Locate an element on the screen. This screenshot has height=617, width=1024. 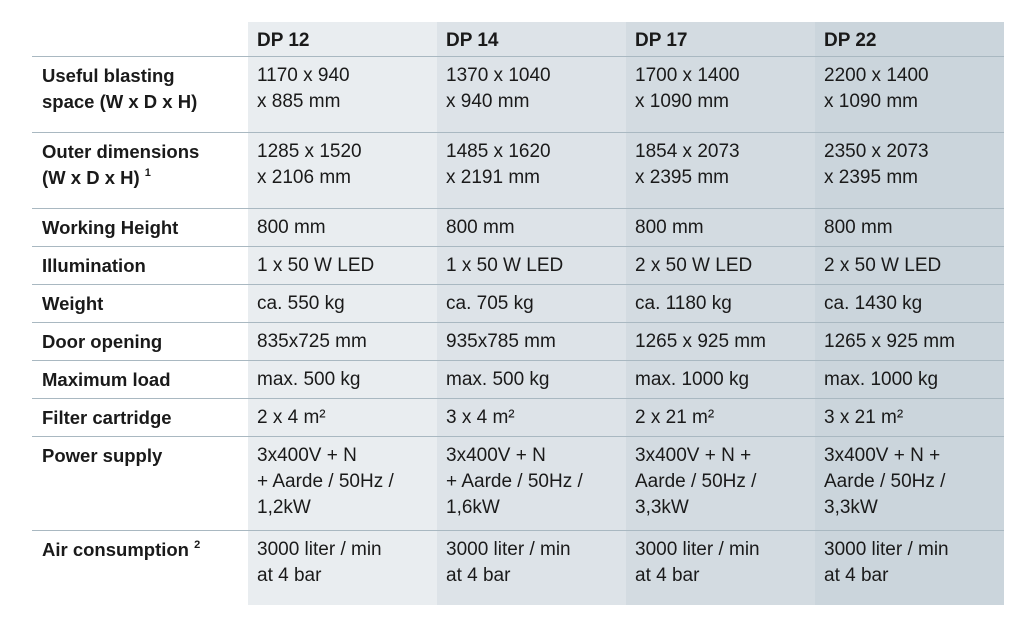
row-label: Useful blasting space (W x D x H) is located at coordinates (140, 89).